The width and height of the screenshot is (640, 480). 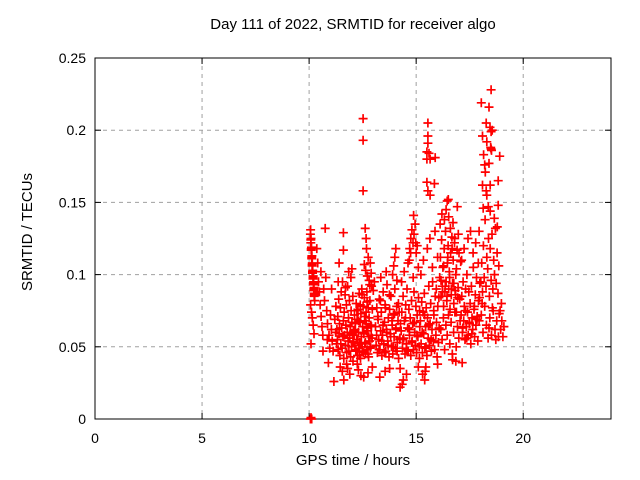 I want to click on x-tick-label: 10, so click(x=309, y=438).